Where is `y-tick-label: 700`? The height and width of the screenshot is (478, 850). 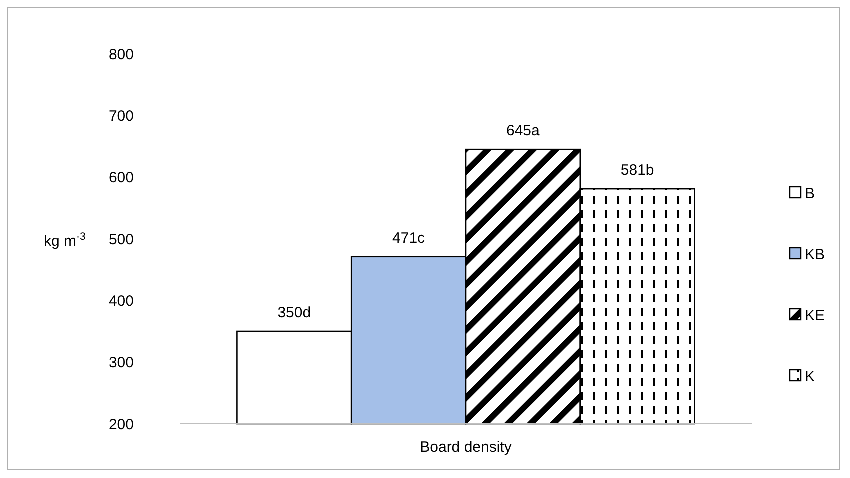 y-tick-label: 700 is located at coordinates (121, 116).